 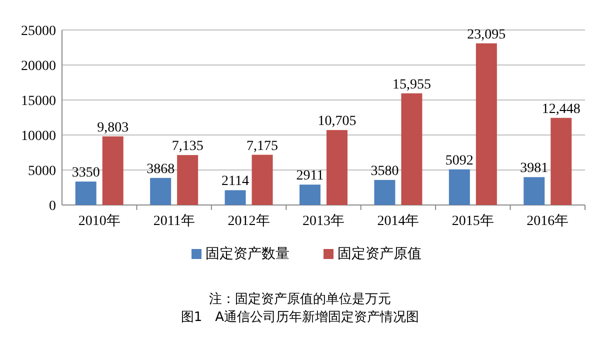 I want to click on data-label: 3981, so click(x=534, y=168).